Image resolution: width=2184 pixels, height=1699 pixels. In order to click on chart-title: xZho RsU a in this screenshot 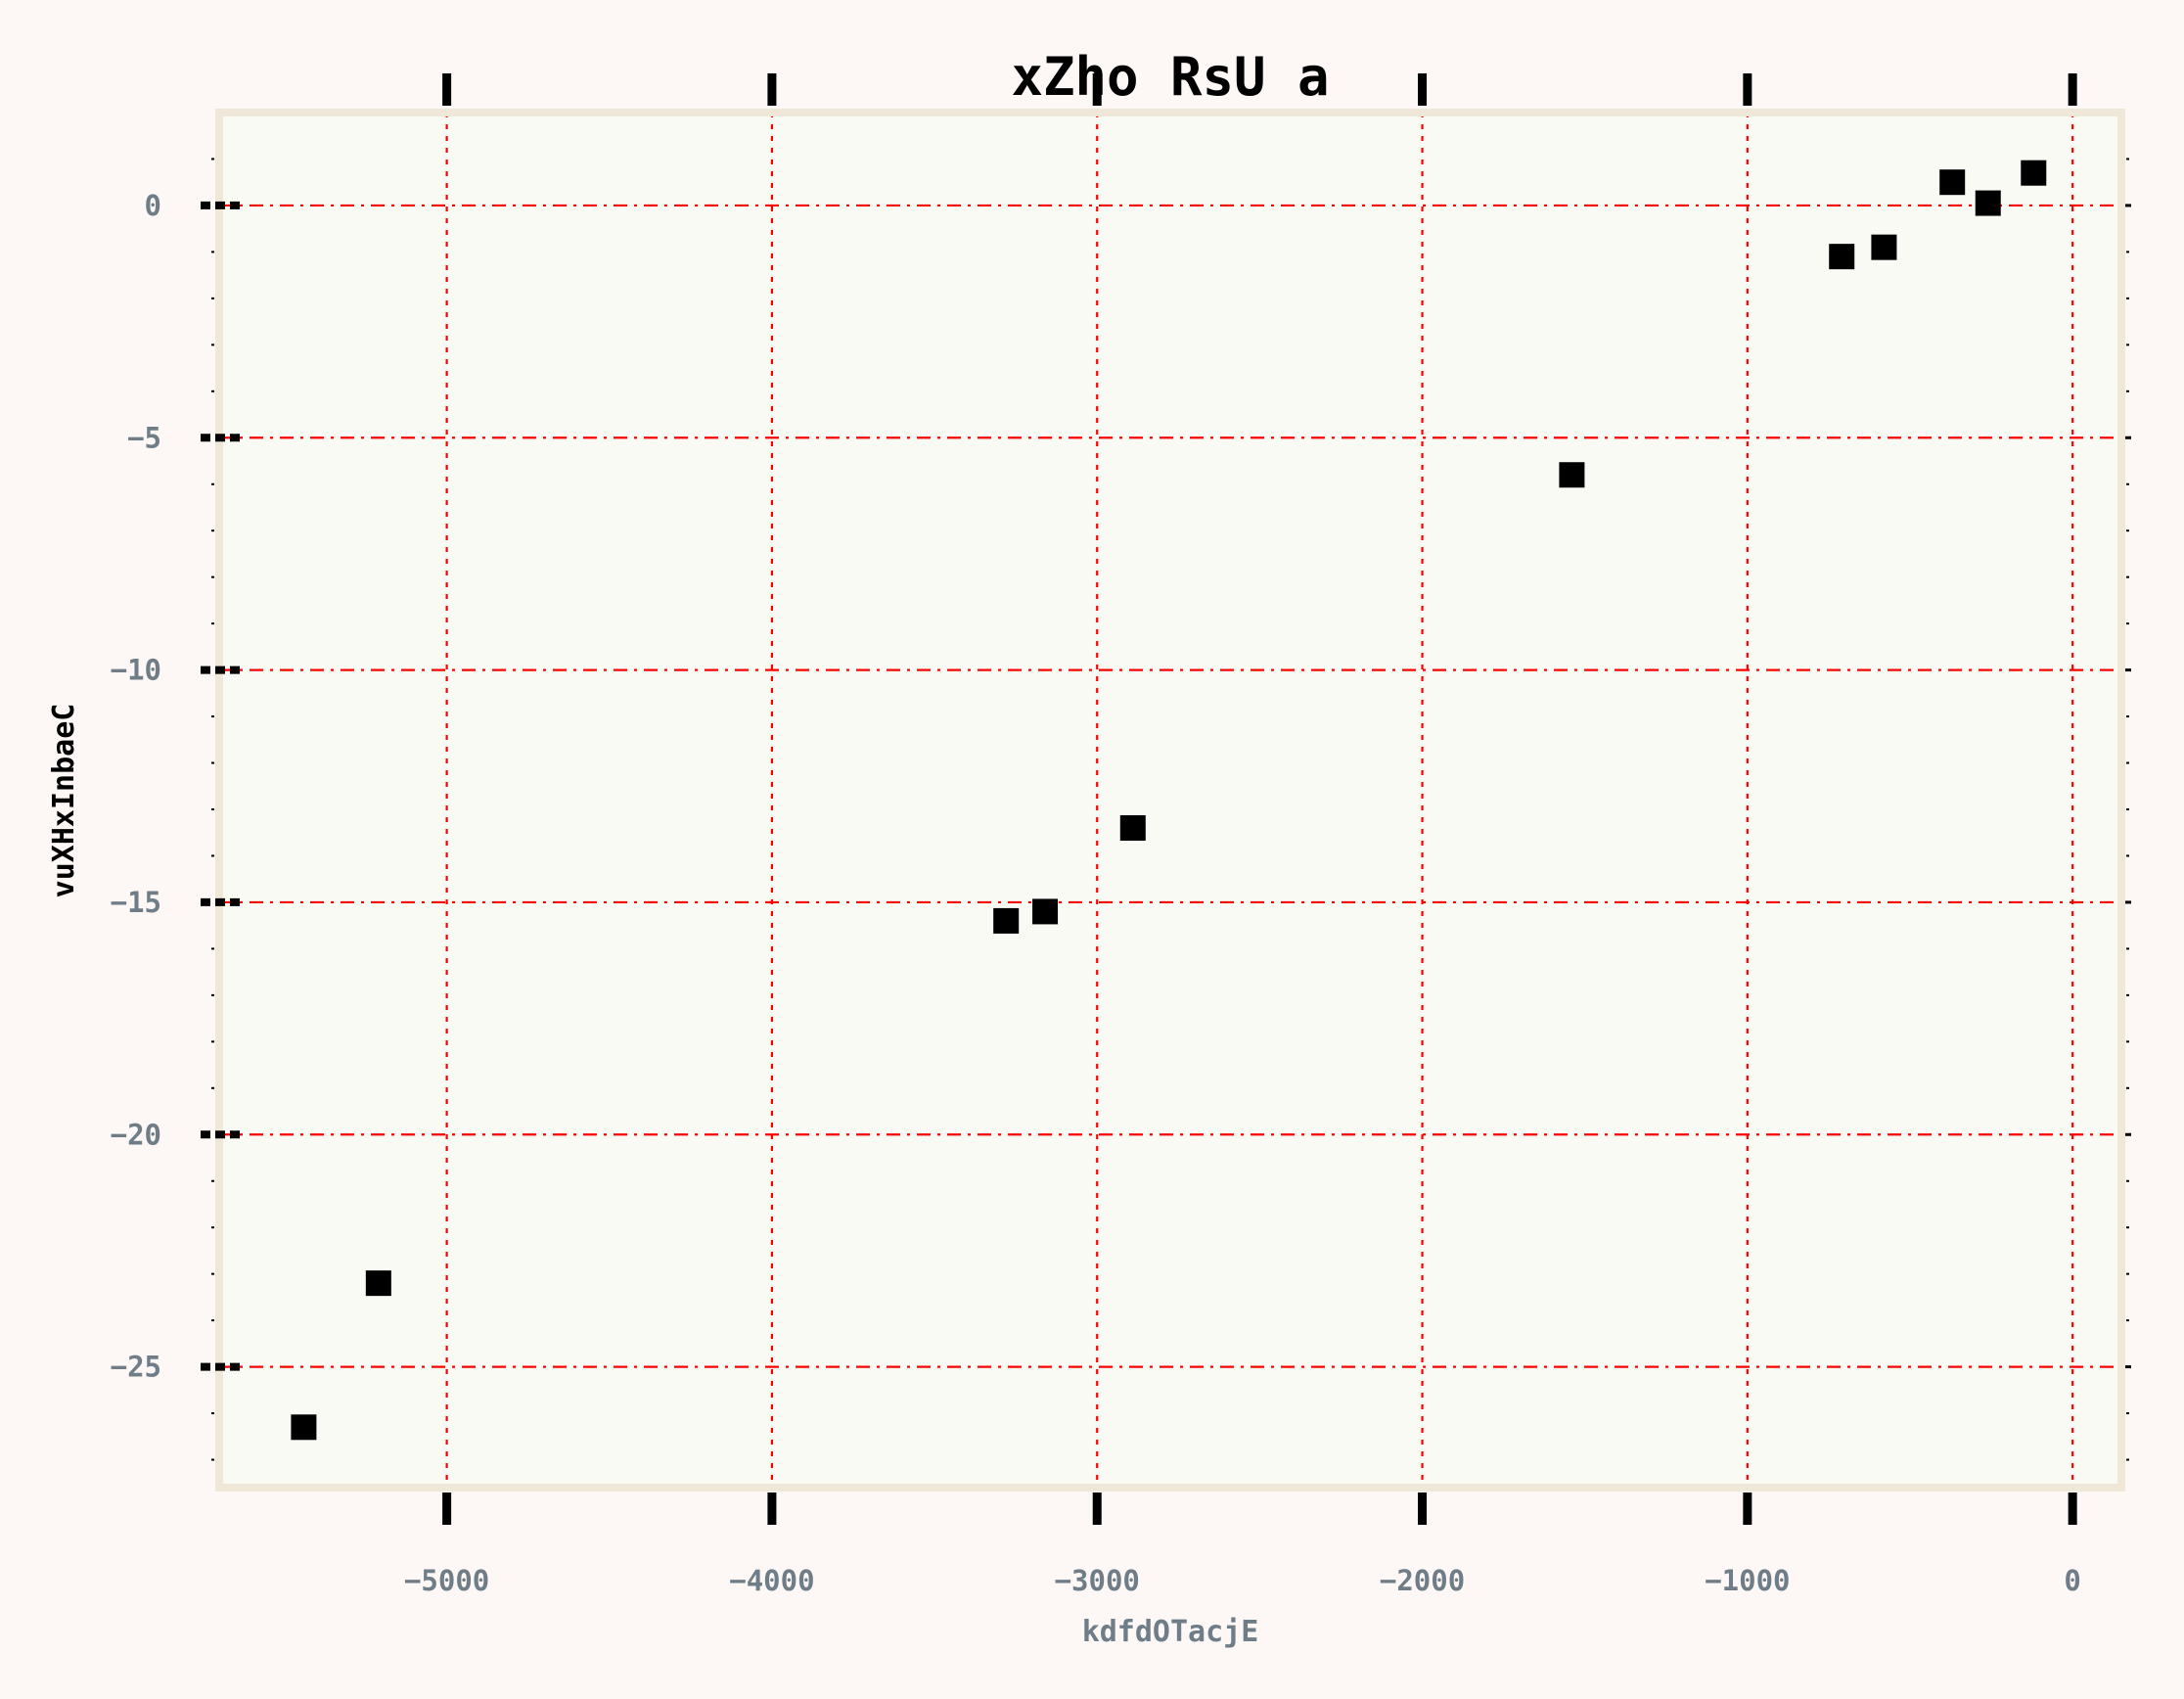, I will do `click(1170, 77)`.